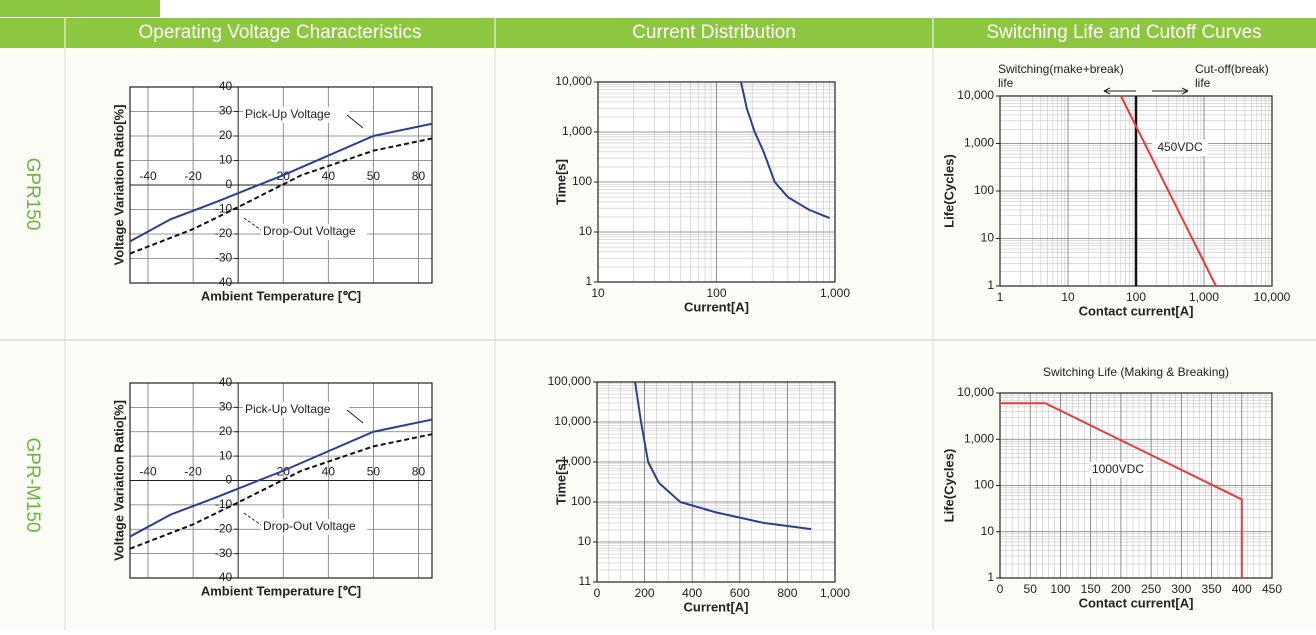 The height and width of the screenshot is (635, 1316). I want to click on x-tick-label: 0, so click(1000, 589).